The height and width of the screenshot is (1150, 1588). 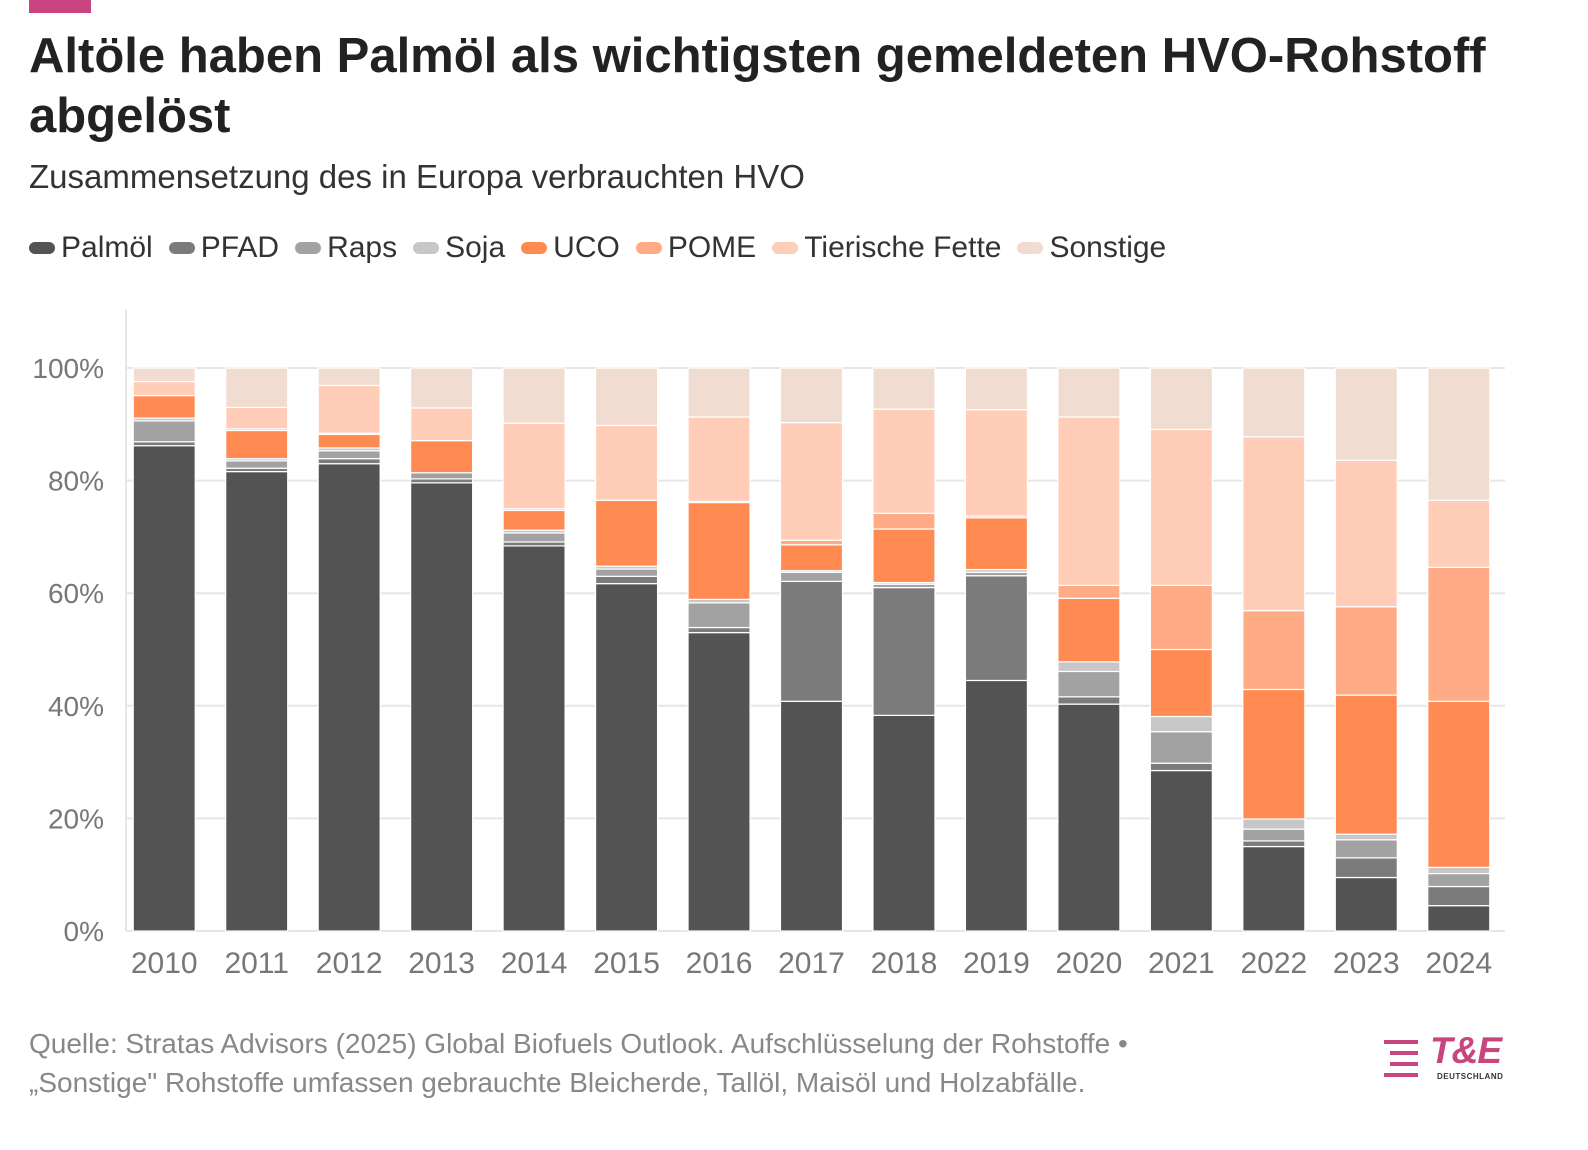 What do you see at coordinates (626, 963) in the screenshot?
I see `x-tick-label: 2015` at bounding box center [626, 963].